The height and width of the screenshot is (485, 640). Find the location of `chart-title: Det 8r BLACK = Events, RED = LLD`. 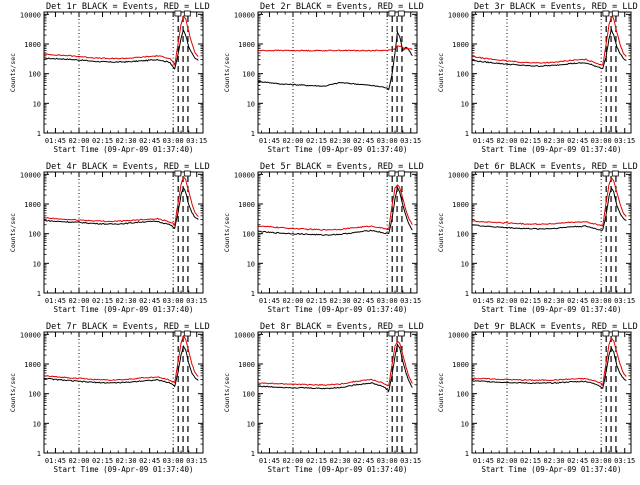

chart-title: Det 8r BLACK = Events, RED = LLD is located at coordinates (342, 327).